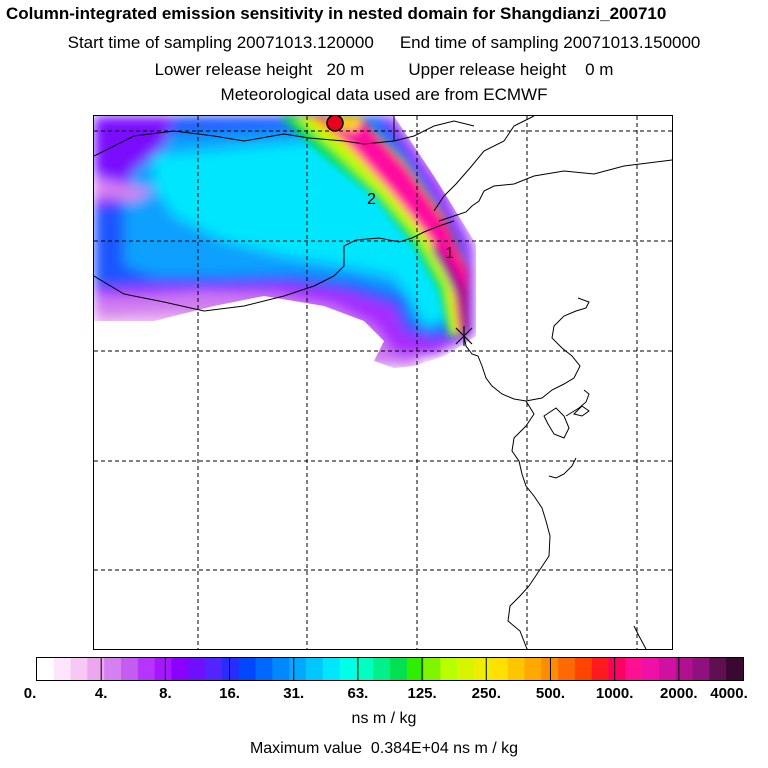 The width and height of the screenshot is (768, 768). I want to click on colorbar-tick-label: 4000., so click(729, 693).